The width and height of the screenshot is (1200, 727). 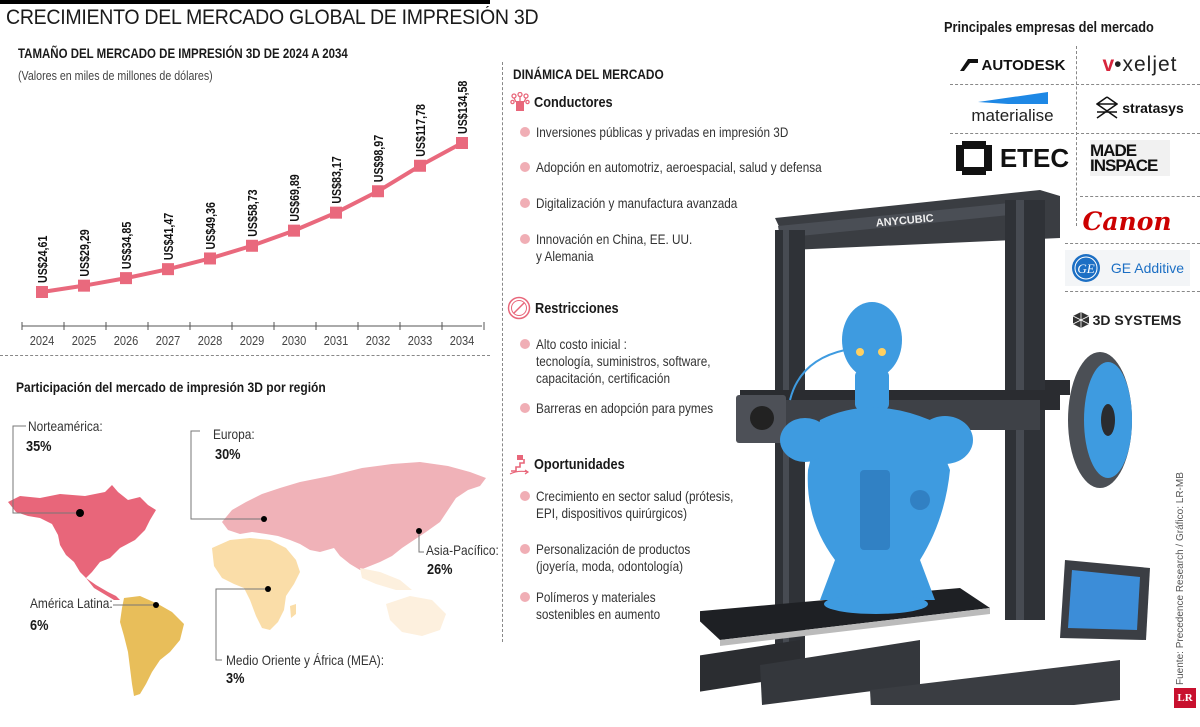 What do you see at coordinates (84, 253) in the screenshot?
I see `data-label: US$29,29` at bounding box center [84, 253].